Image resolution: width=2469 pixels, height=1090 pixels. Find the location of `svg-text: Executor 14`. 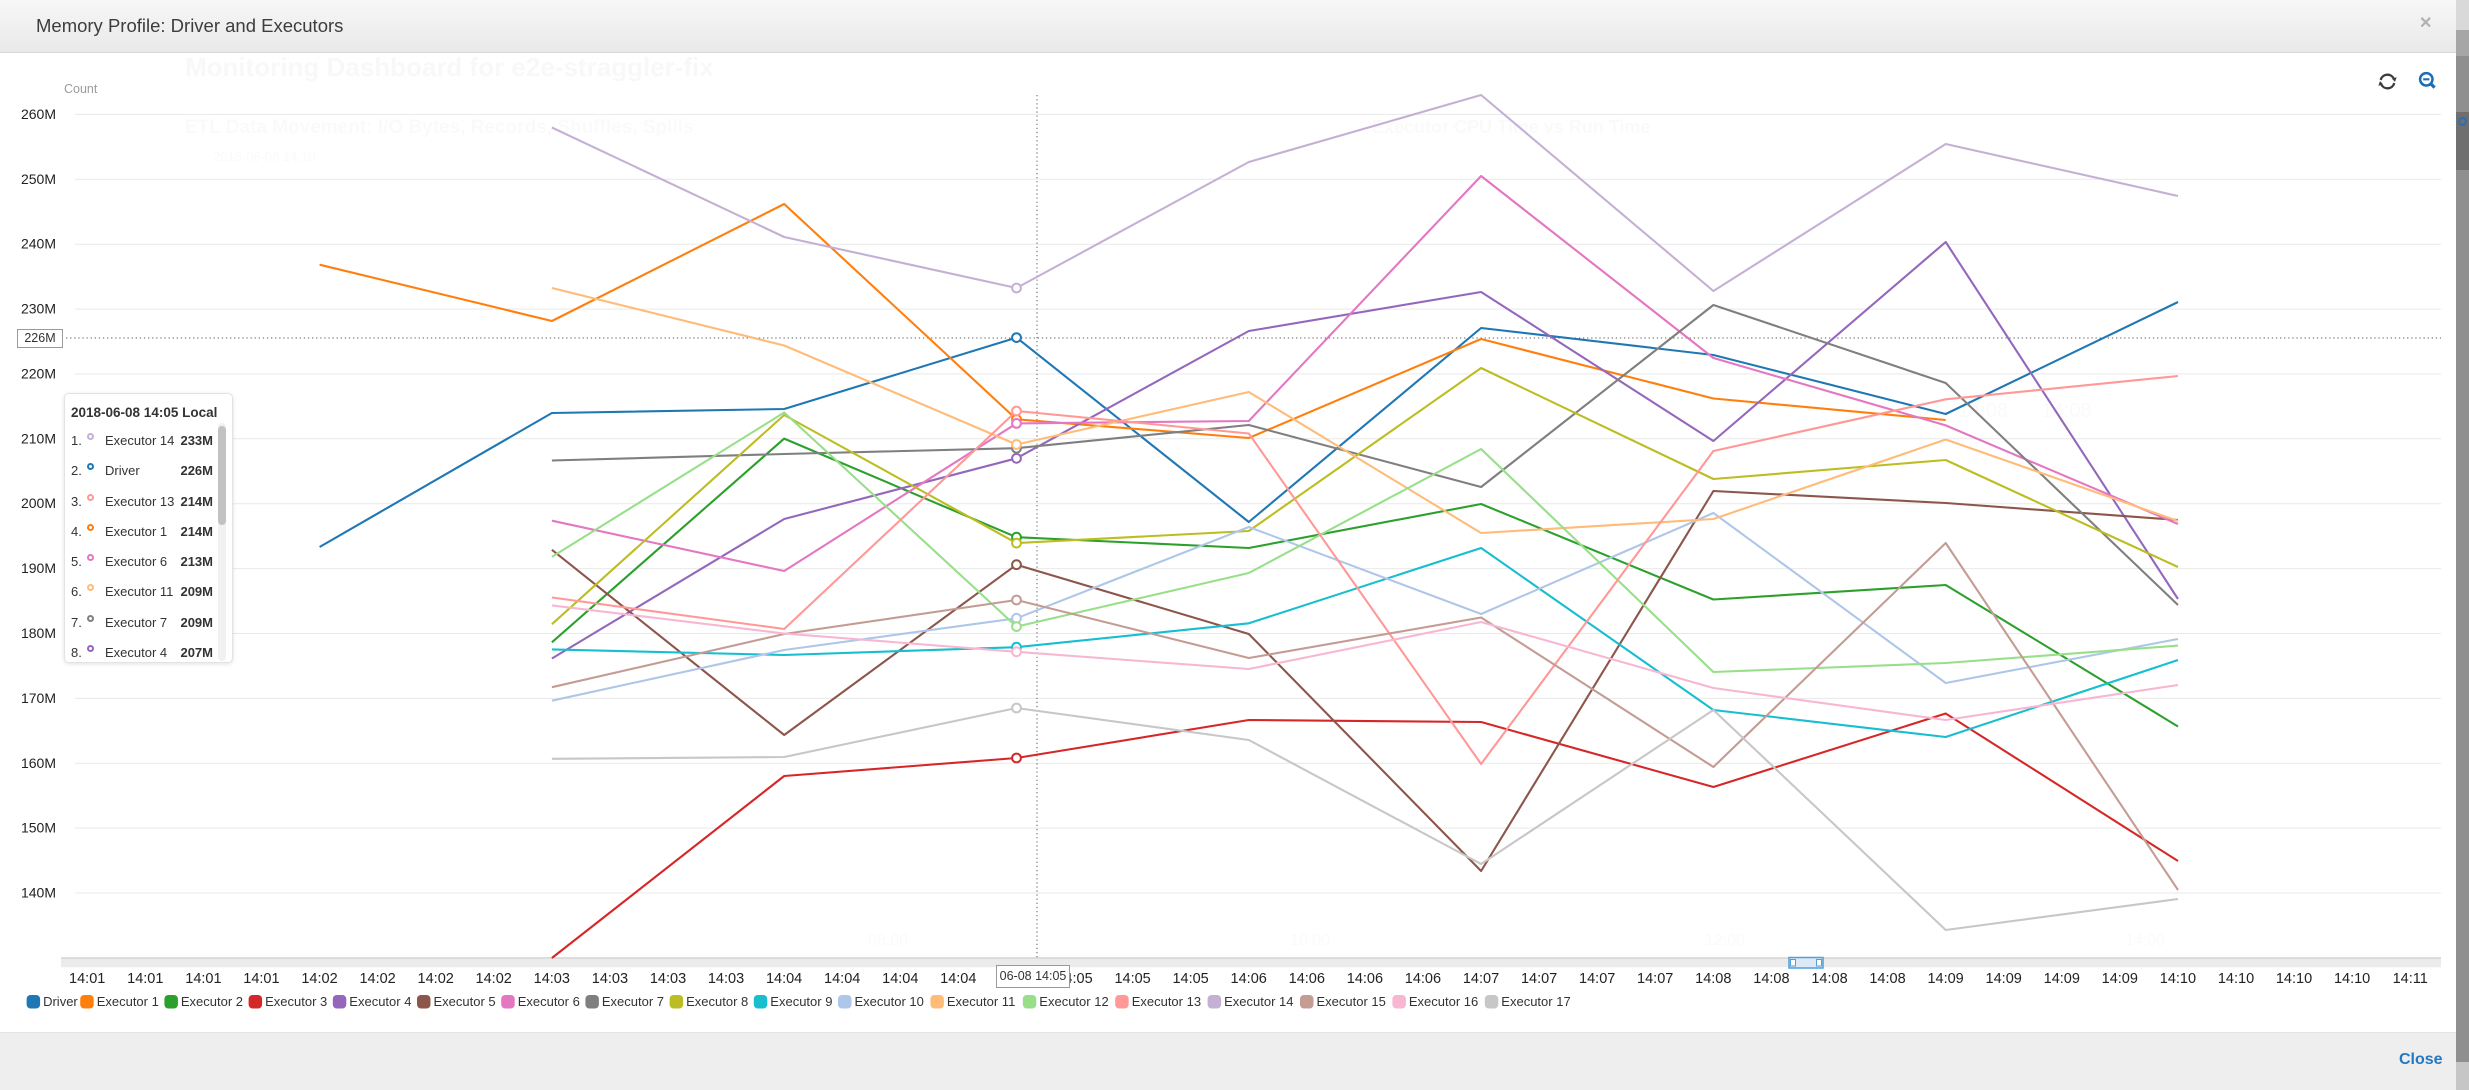

svg-text: Executor 14 is located at coordinates (1258, 1001).